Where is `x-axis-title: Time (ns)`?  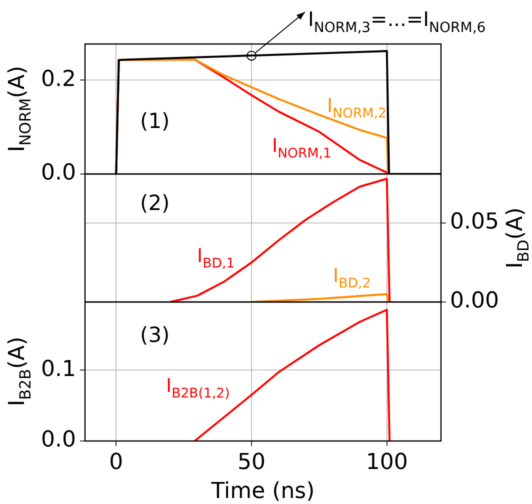 x-axis-title: Time (ns) is located at coordinates (262, 491).